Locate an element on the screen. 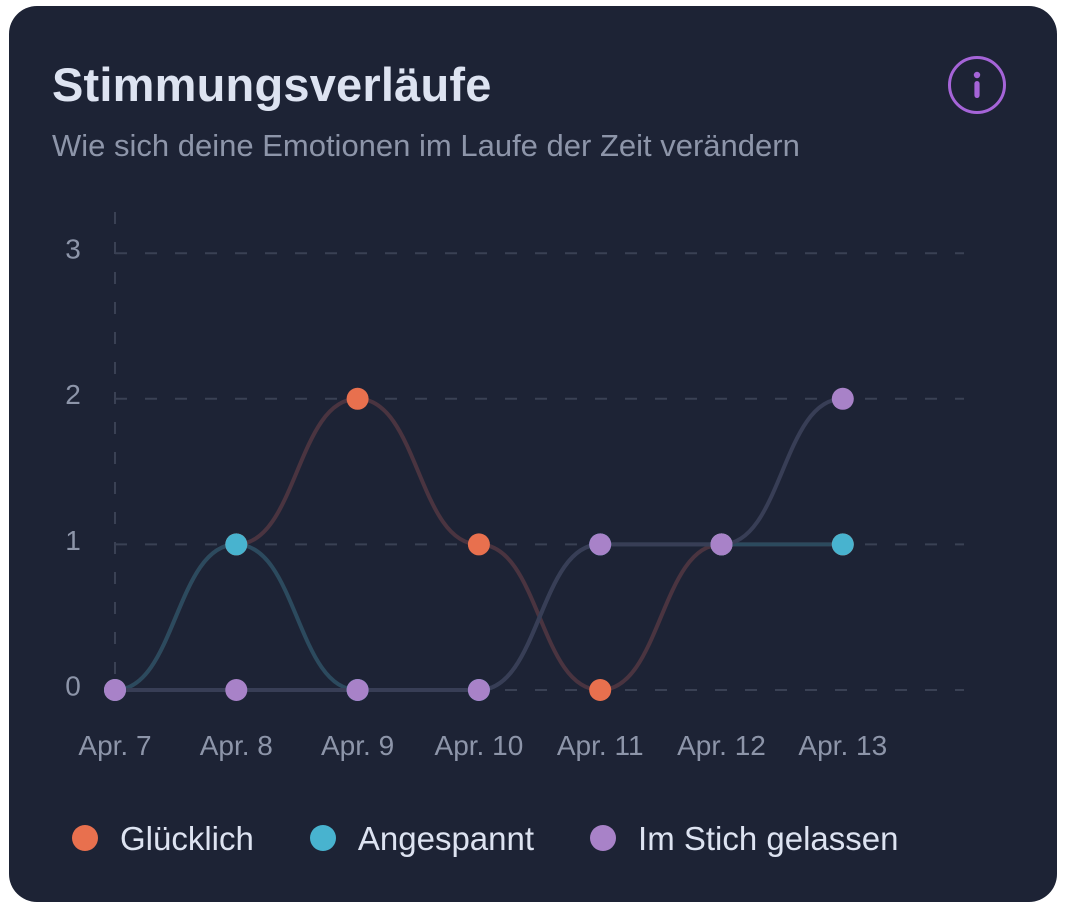  legend-label: Im Stich gelassen is located at coordinates (768, 838).